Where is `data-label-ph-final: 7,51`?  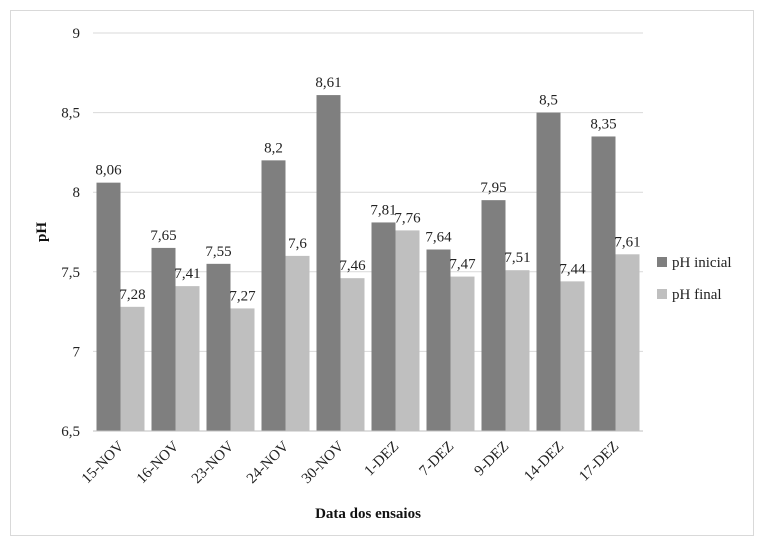
data-label-ph-final: 7,51 is located at coordinates (517, 258).